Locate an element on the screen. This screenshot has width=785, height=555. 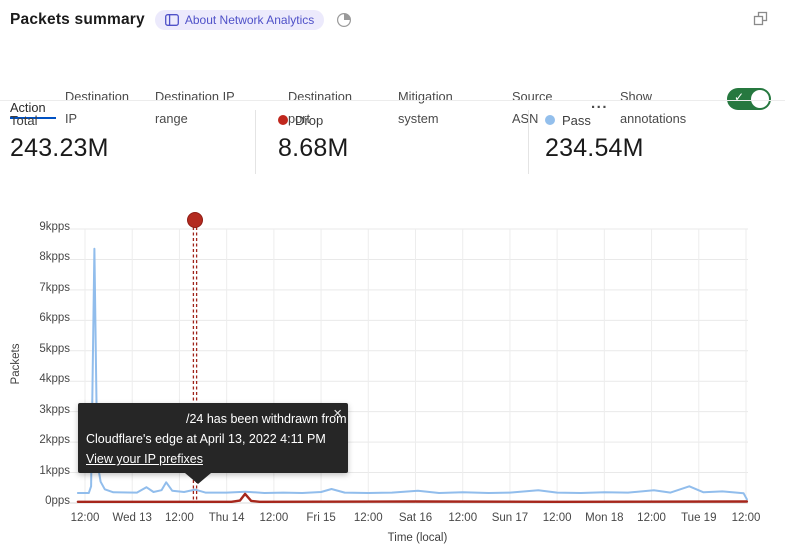
y-tick-label: 1kpps is located at coordinates (54, 470).